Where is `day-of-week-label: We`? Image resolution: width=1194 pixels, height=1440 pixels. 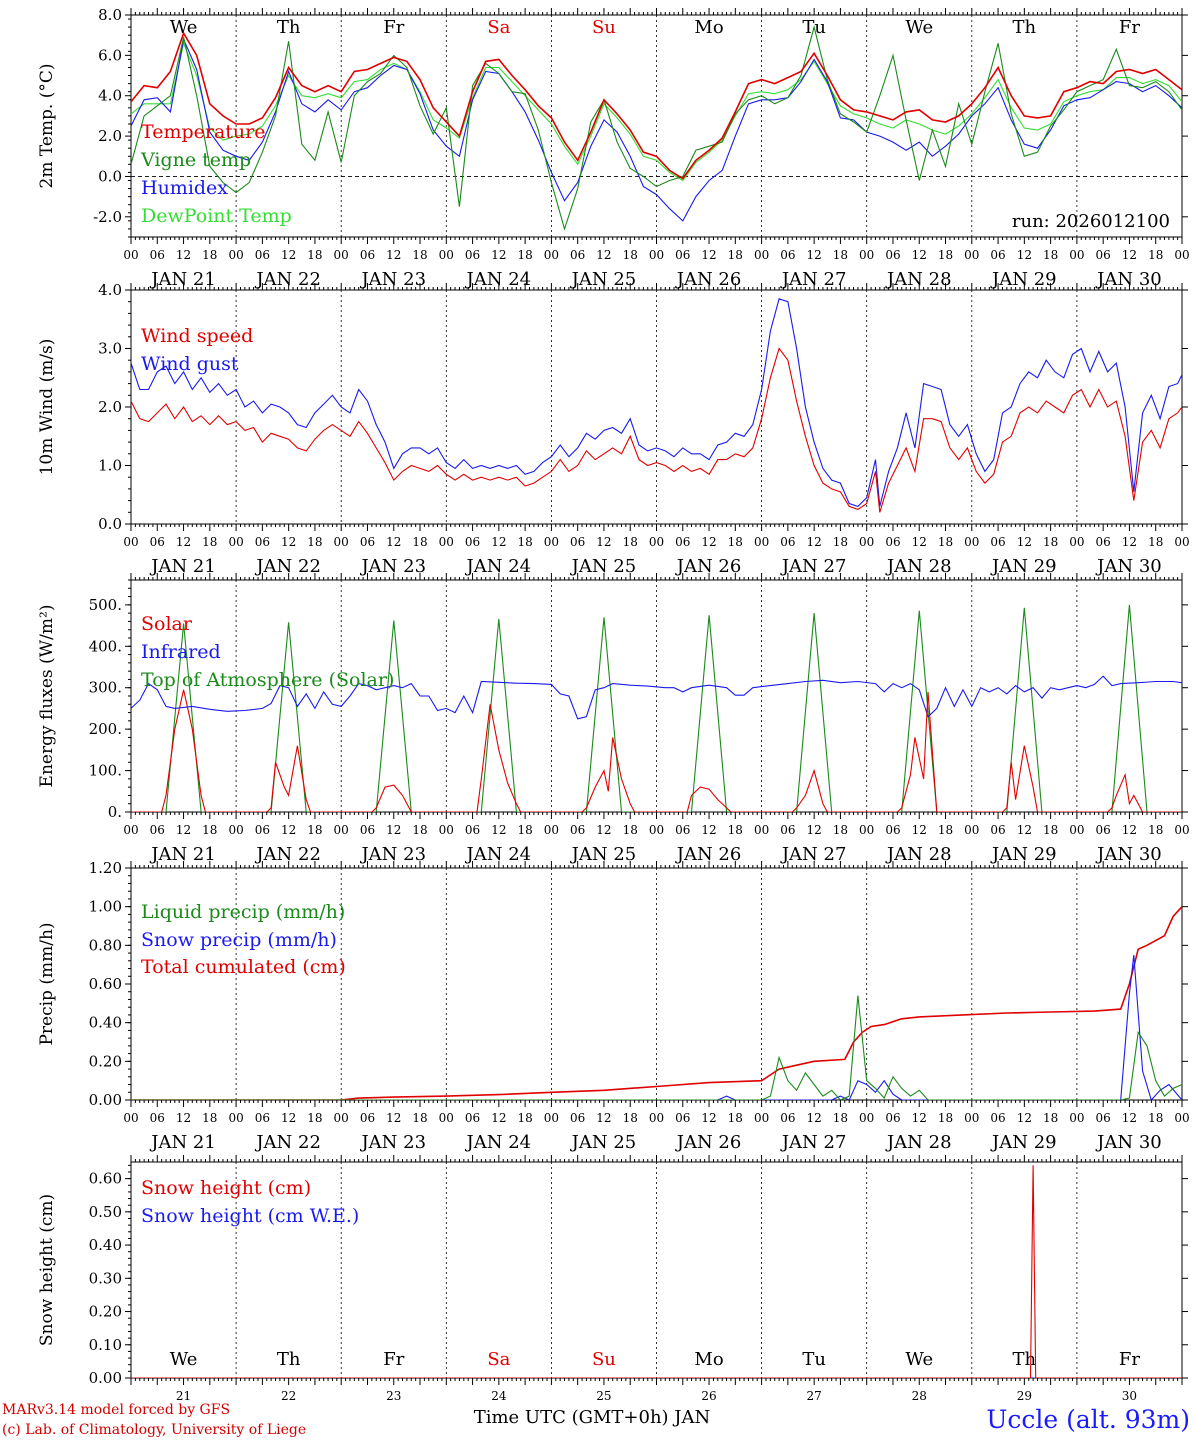 day-of-week-label: We is located at coordinates (919, 27).